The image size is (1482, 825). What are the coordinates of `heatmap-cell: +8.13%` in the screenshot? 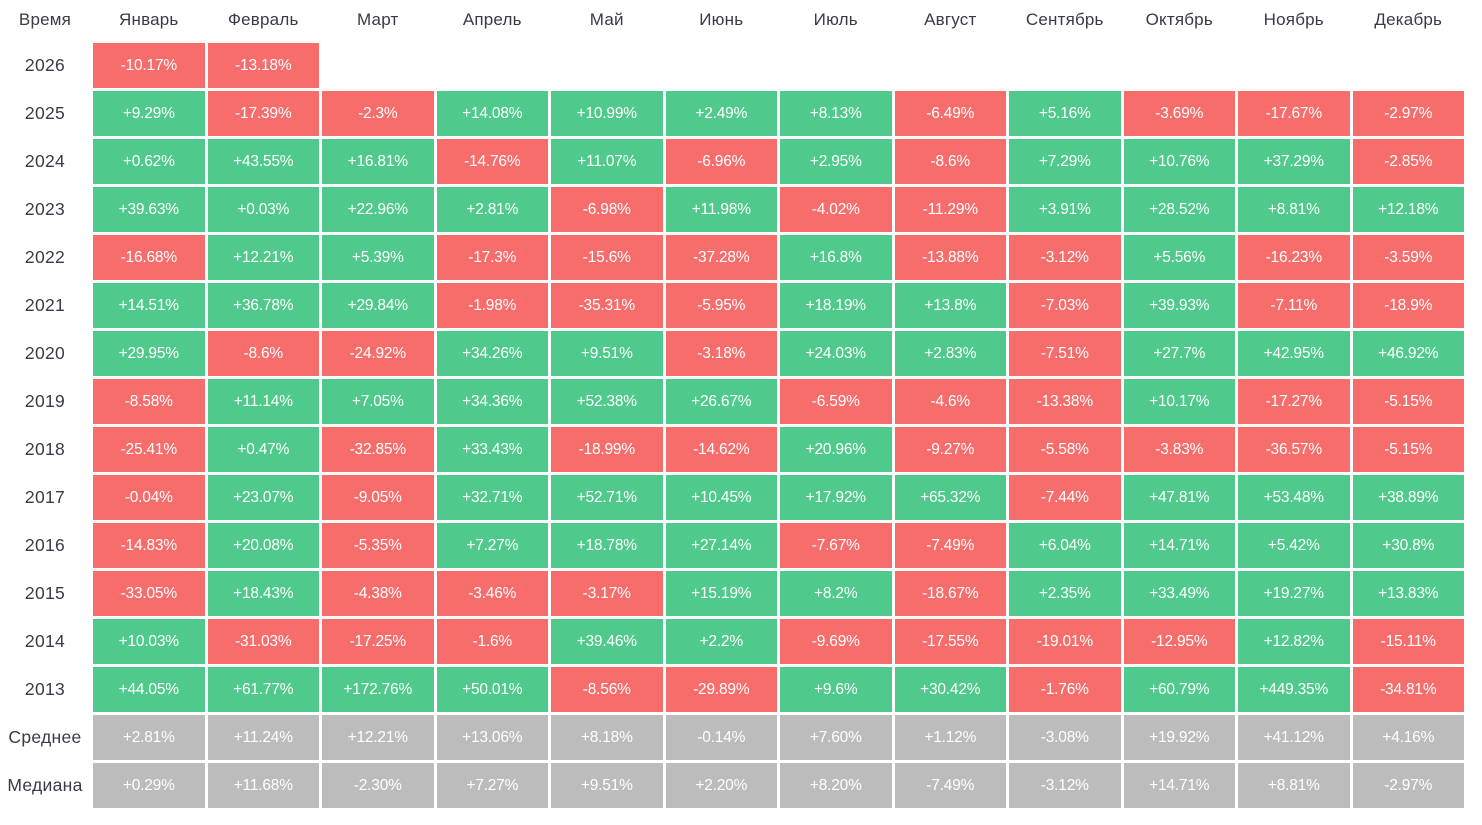 It's located at (836, 113).